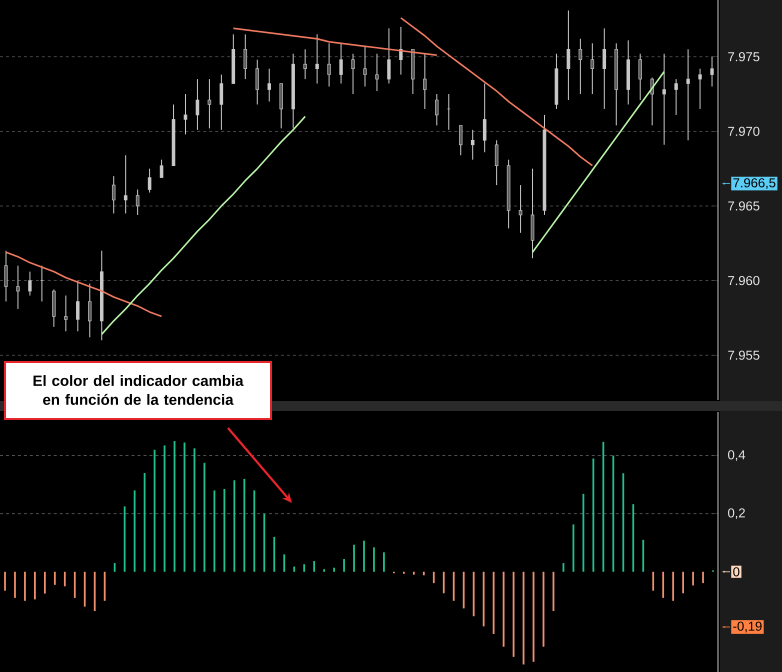 The width and height of the screenshot is (782, 672). What do you see at coordinates (139, 390) in the screenshot?
I see `annotation: El color del indicador cambia en función de la tendencia` at bounding box center [139, 390].